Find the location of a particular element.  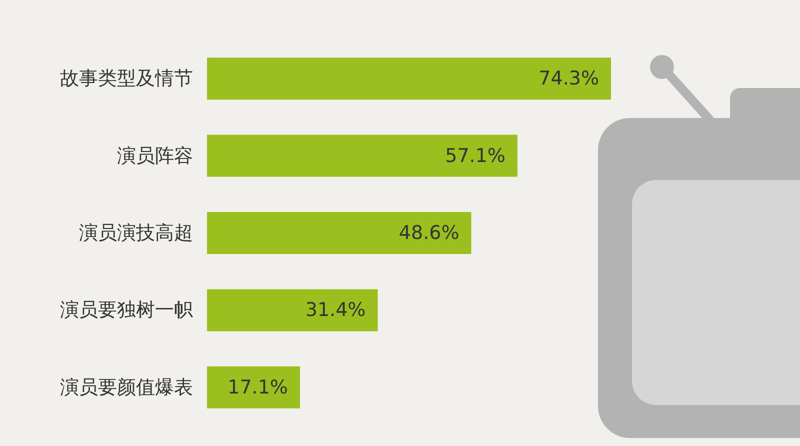

data-label: 17.1% is located at coordinates (258, 387).